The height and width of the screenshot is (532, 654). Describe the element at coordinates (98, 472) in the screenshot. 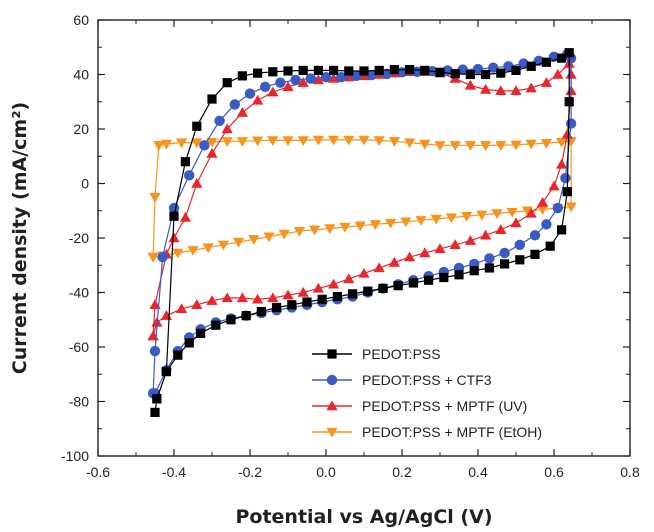

I see `x-tick-label: -0.6` at that location.